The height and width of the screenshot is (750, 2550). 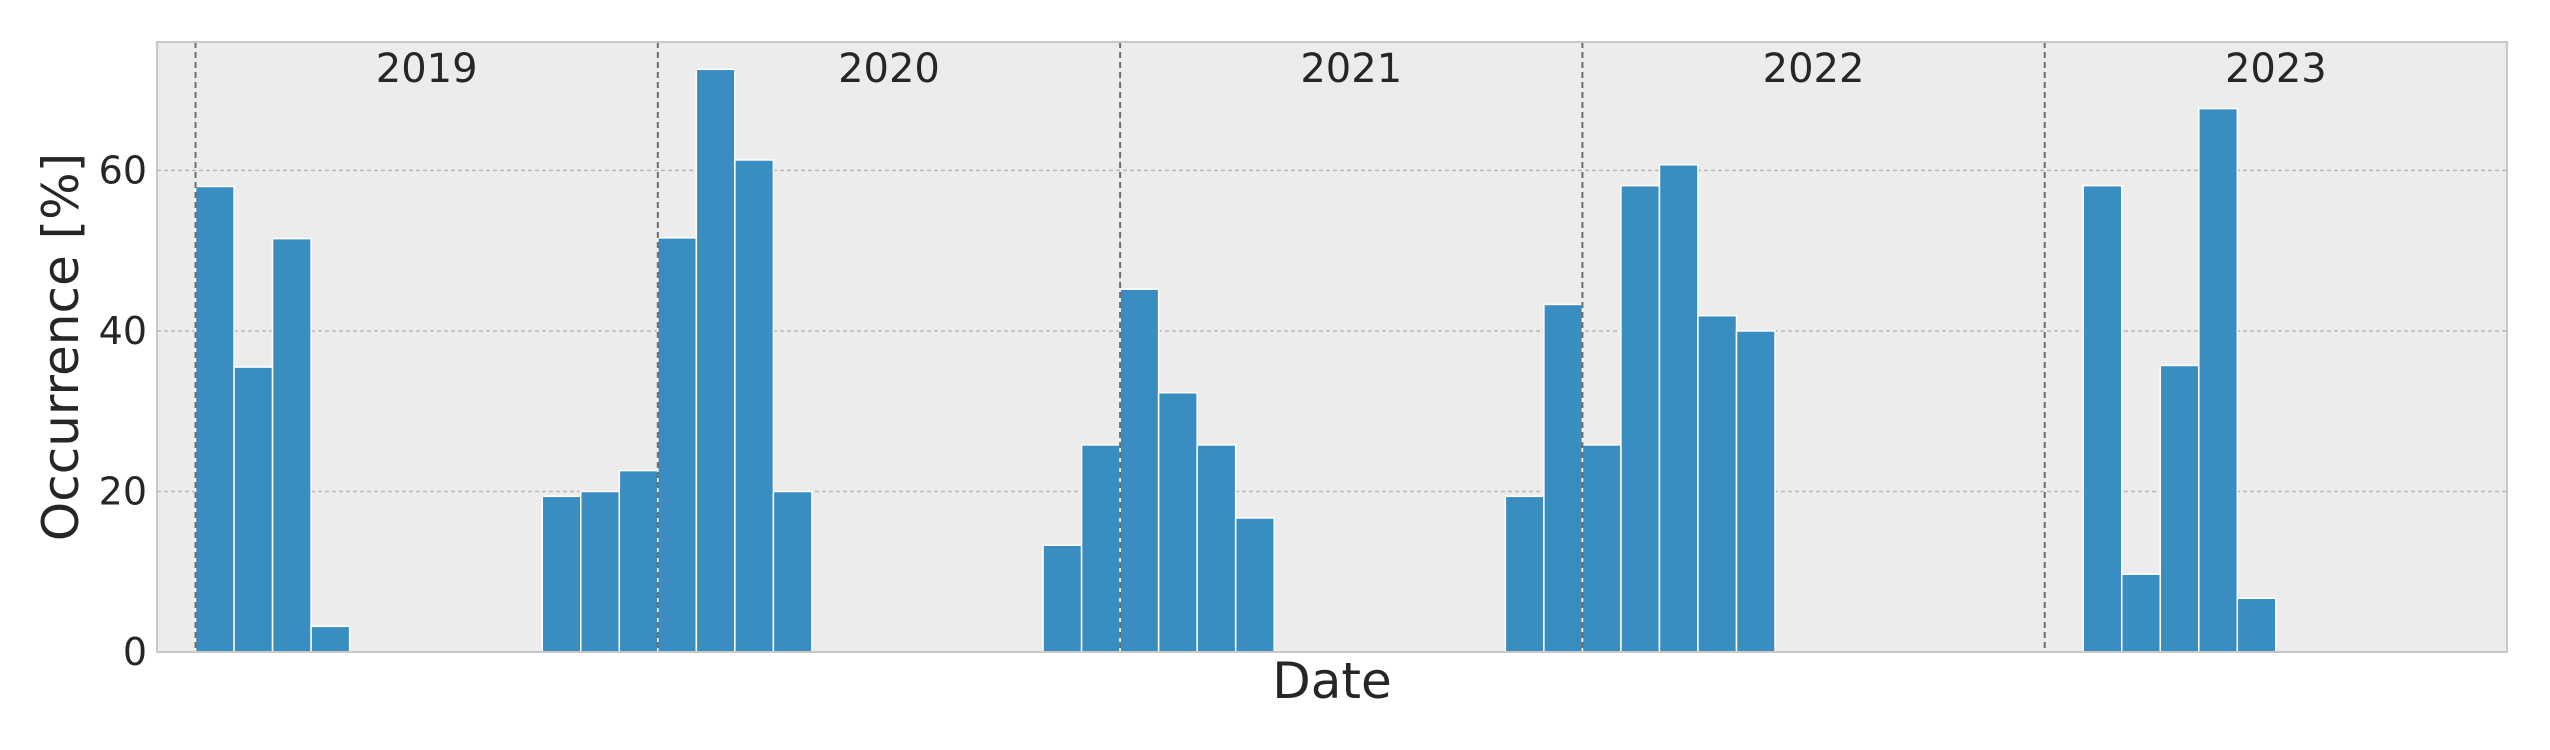 I want to click on y-tick-label: 20, so click(x=123, y=491).